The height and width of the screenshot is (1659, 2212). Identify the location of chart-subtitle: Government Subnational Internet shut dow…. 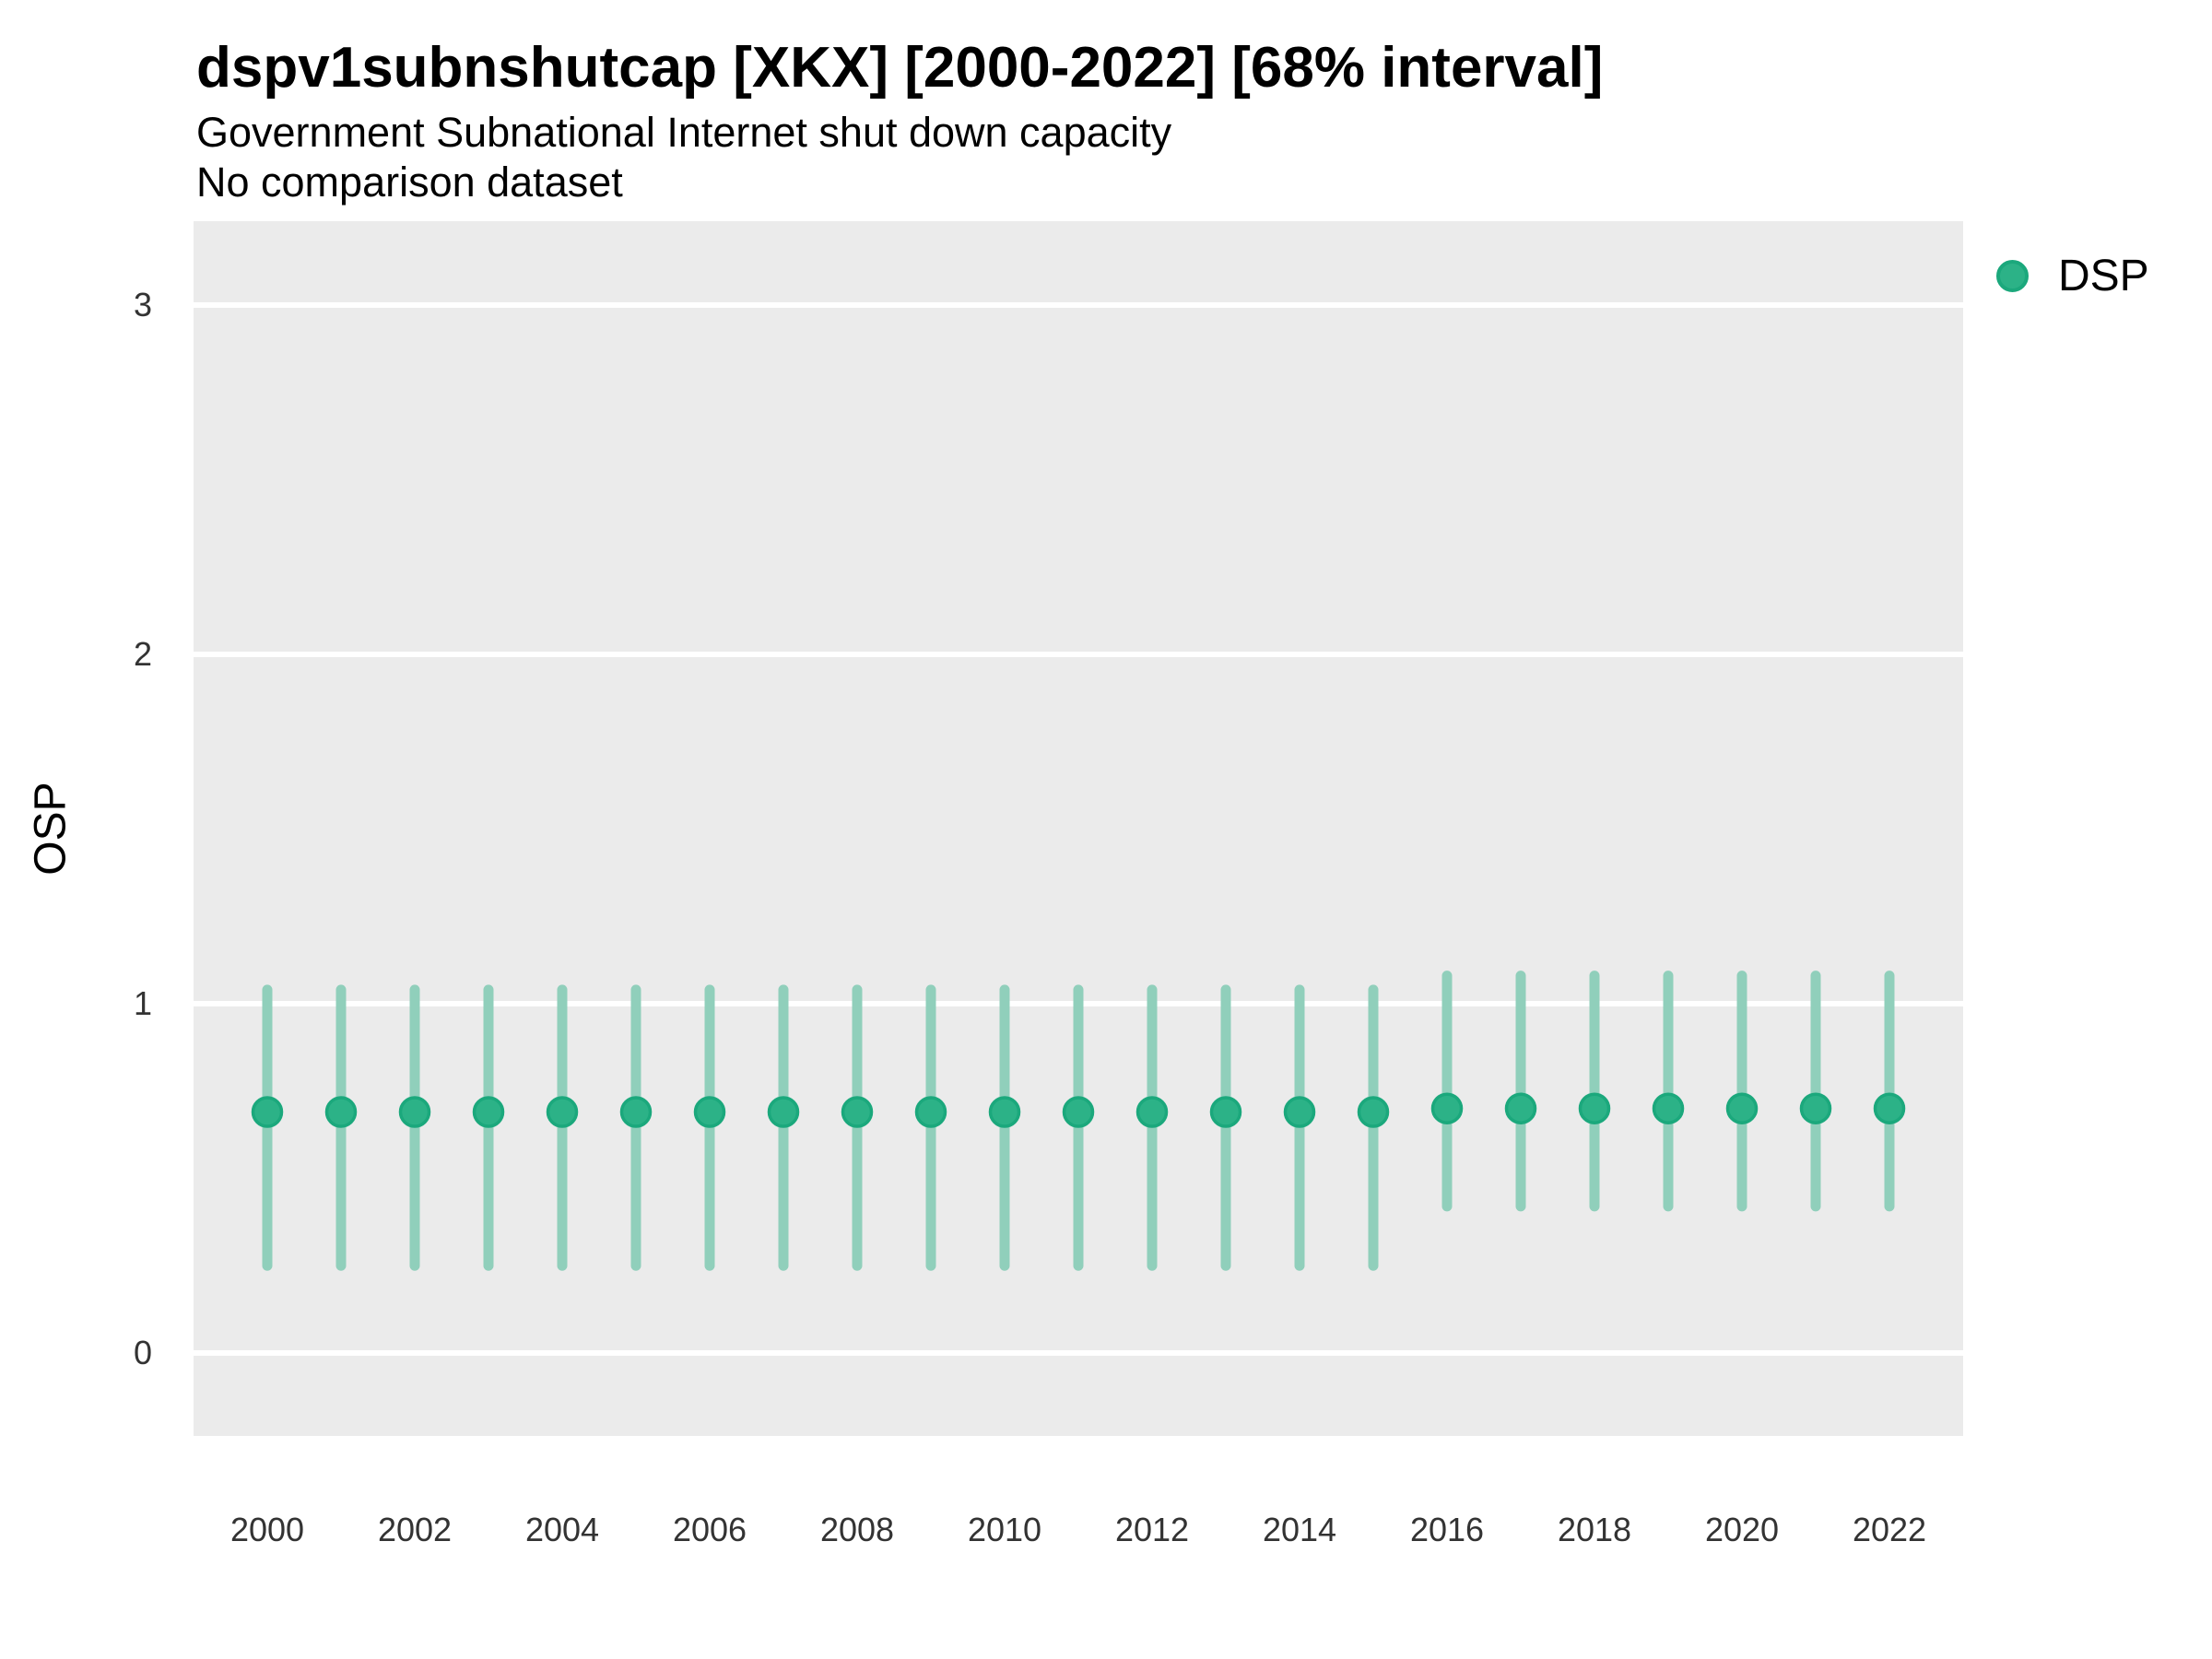
(684, 132).